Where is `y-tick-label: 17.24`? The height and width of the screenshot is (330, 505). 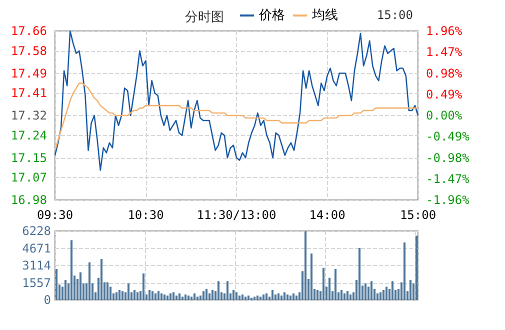 y-tick-label: 17.24 is located at coordinates (28, 135).